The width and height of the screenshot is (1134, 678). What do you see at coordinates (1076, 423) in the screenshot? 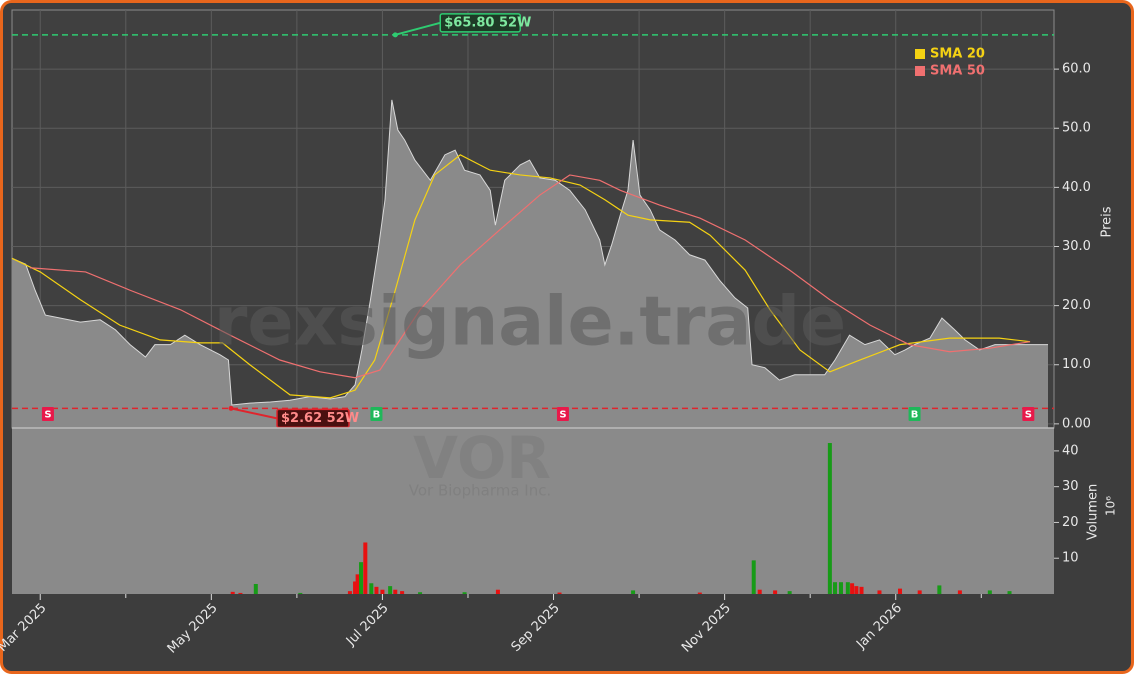
I see `y-tick-label: 0.00` at bounding box center [1076, 423].